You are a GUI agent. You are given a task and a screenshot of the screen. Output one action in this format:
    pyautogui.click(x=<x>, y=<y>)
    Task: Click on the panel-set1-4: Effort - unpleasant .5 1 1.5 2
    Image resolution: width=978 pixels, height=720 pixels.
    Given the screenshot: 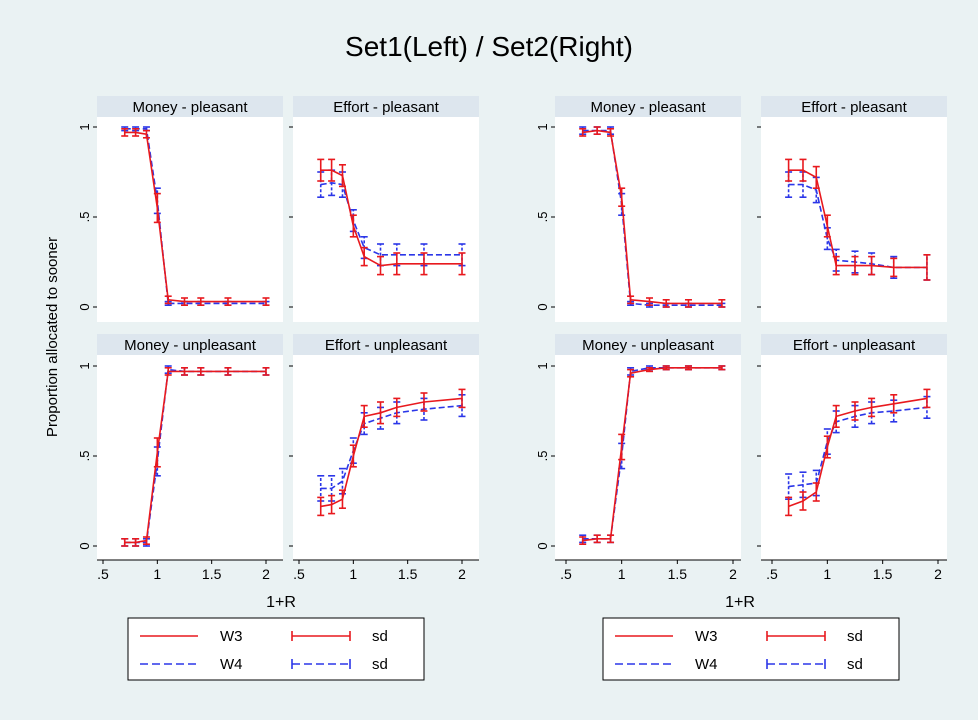 What is the action you would take?
    pyautogui.click(x=384, y=458)
    